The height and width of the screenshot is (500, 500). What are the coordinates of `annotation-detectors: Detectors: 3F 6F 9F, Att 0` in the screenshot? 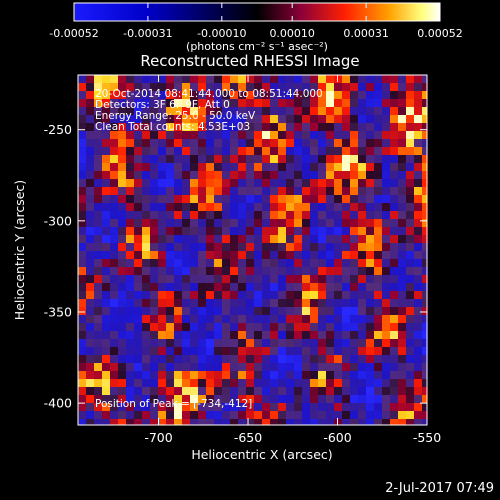 It's located at (162, 105).